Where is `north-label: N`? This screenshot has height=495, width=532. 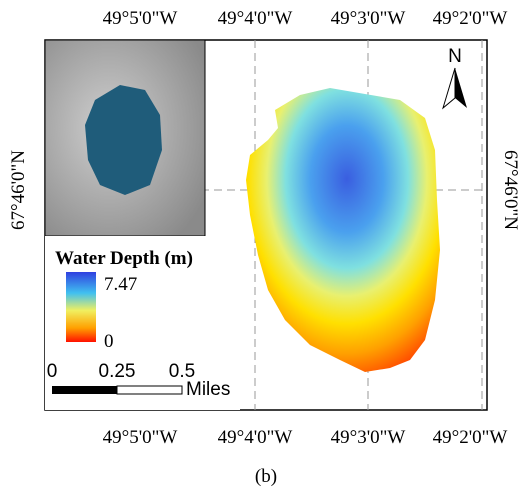 north-label: N is located at coordinates (455, 56).